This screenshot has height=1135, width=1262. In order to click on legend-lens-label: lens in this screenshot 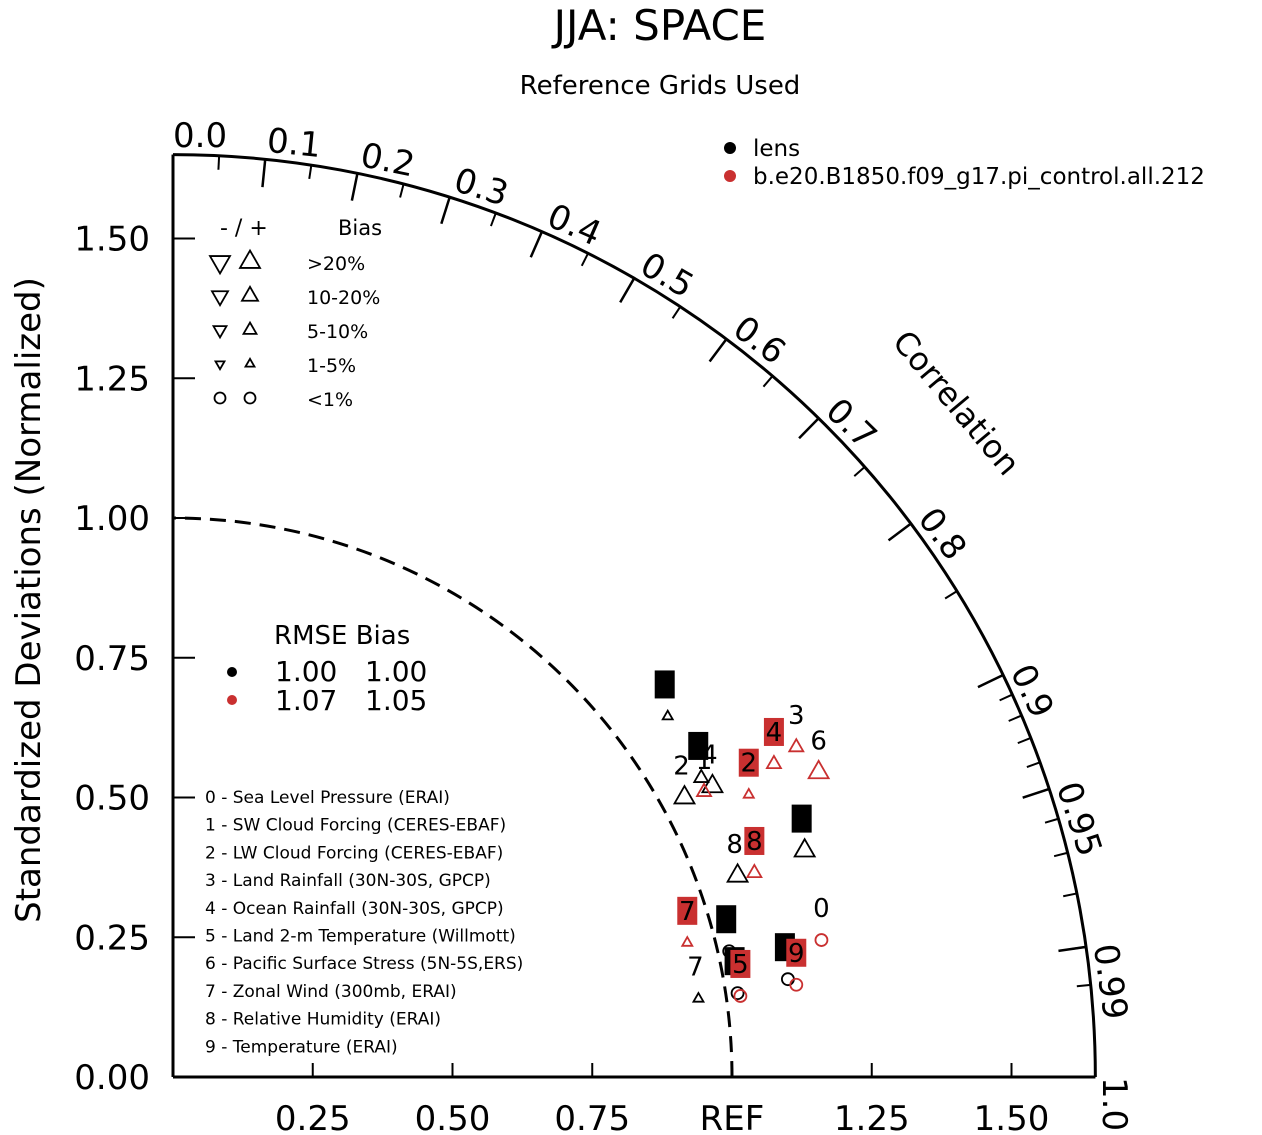, I will do `click(776, 149)`.